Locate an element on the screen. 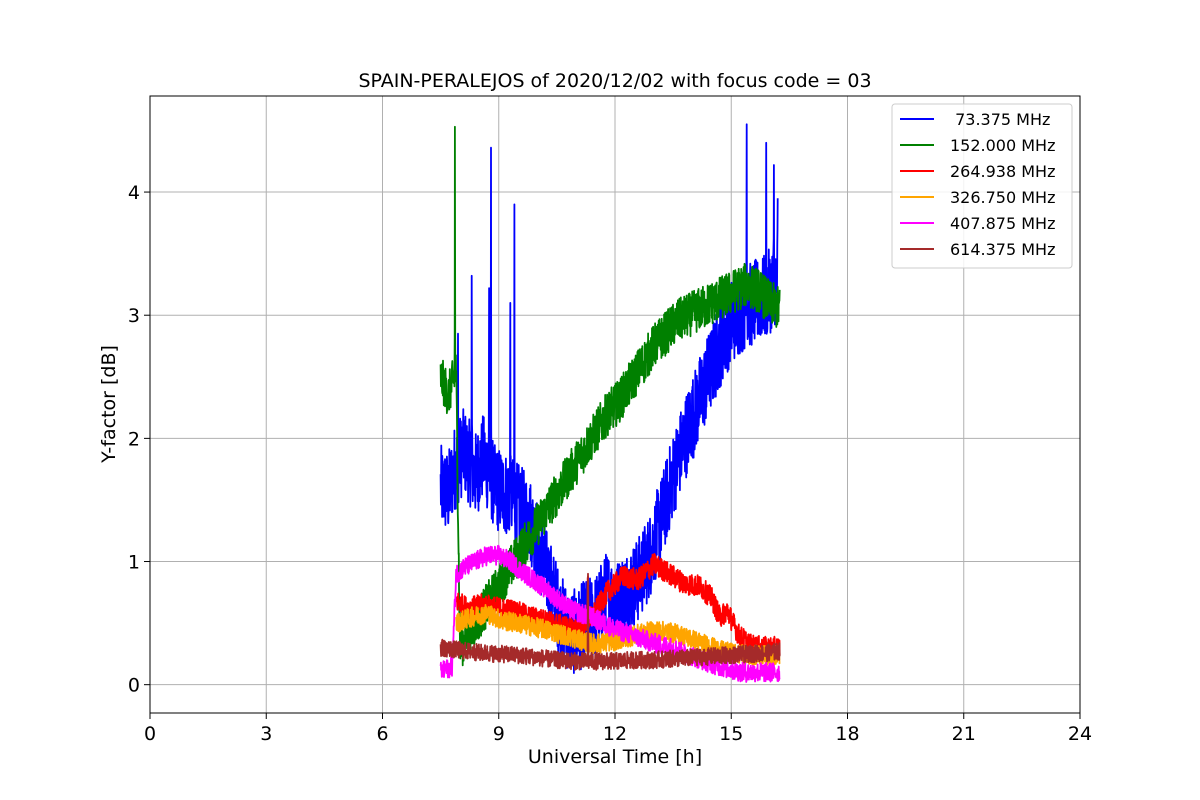 This screenshot has width=1200, height=800. x-tick-label: 0 is located at coordinates (150, 734).